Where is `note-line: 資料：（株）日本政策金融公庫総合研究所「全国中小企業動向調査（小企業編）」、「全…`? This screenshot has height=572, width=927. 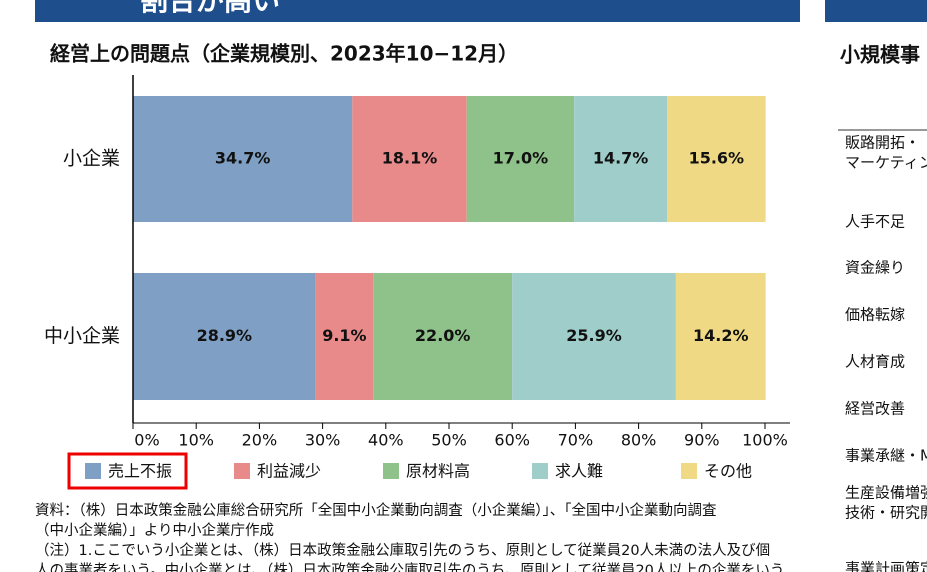
note-line: 資料：（株）日本政策金融公庫総合研究所「全国中小企業動向調査（小企業編）」、「全… is located at coordinates (376, 510).